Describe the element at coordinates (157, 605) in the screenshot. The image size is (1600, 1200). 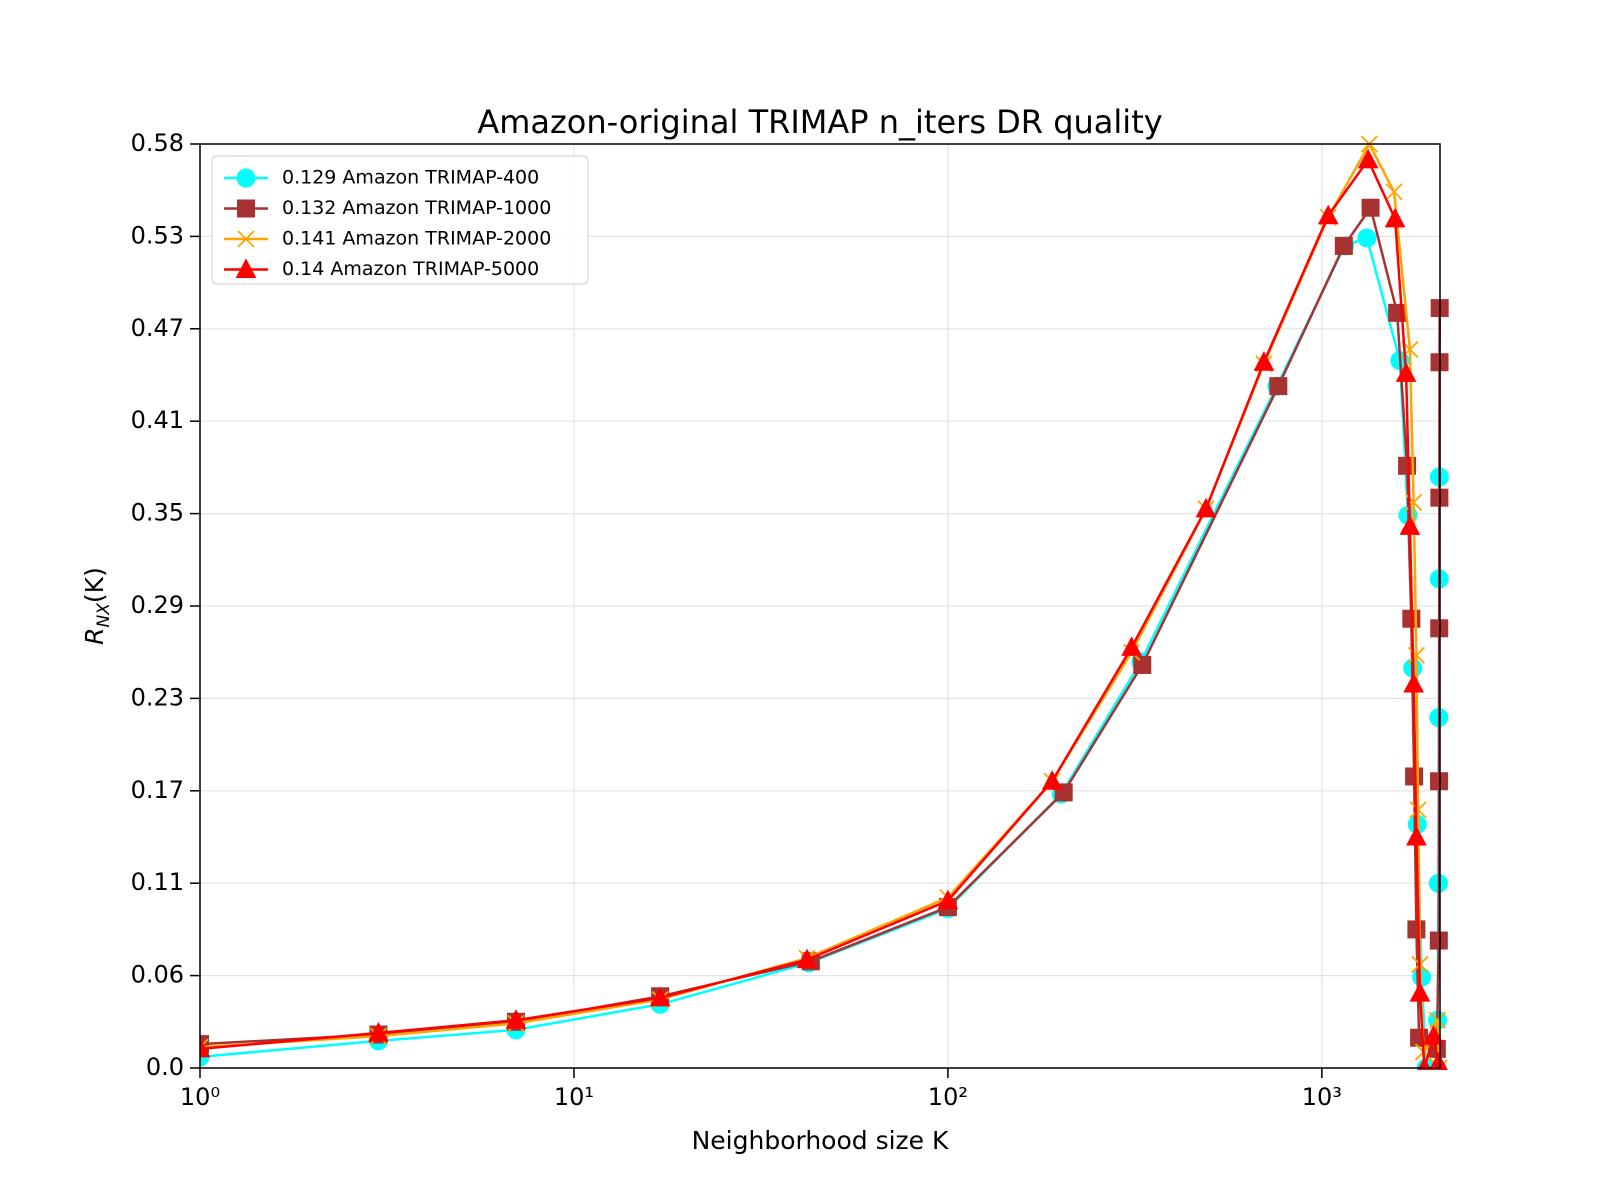
I see `y-tick-label: 0.29` at that location.